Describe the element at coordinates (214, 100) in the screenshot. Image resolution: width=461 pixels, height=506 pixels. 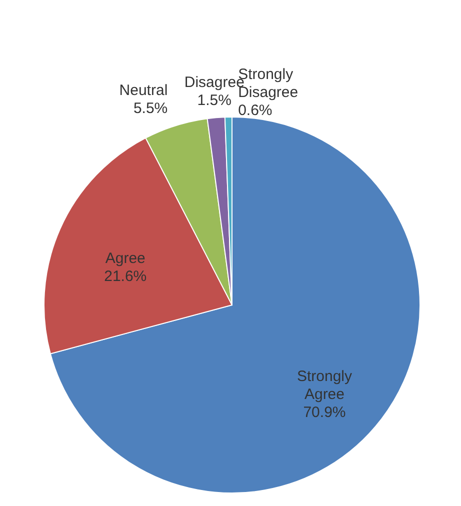
I see `data-label: 1.5%` at that location.